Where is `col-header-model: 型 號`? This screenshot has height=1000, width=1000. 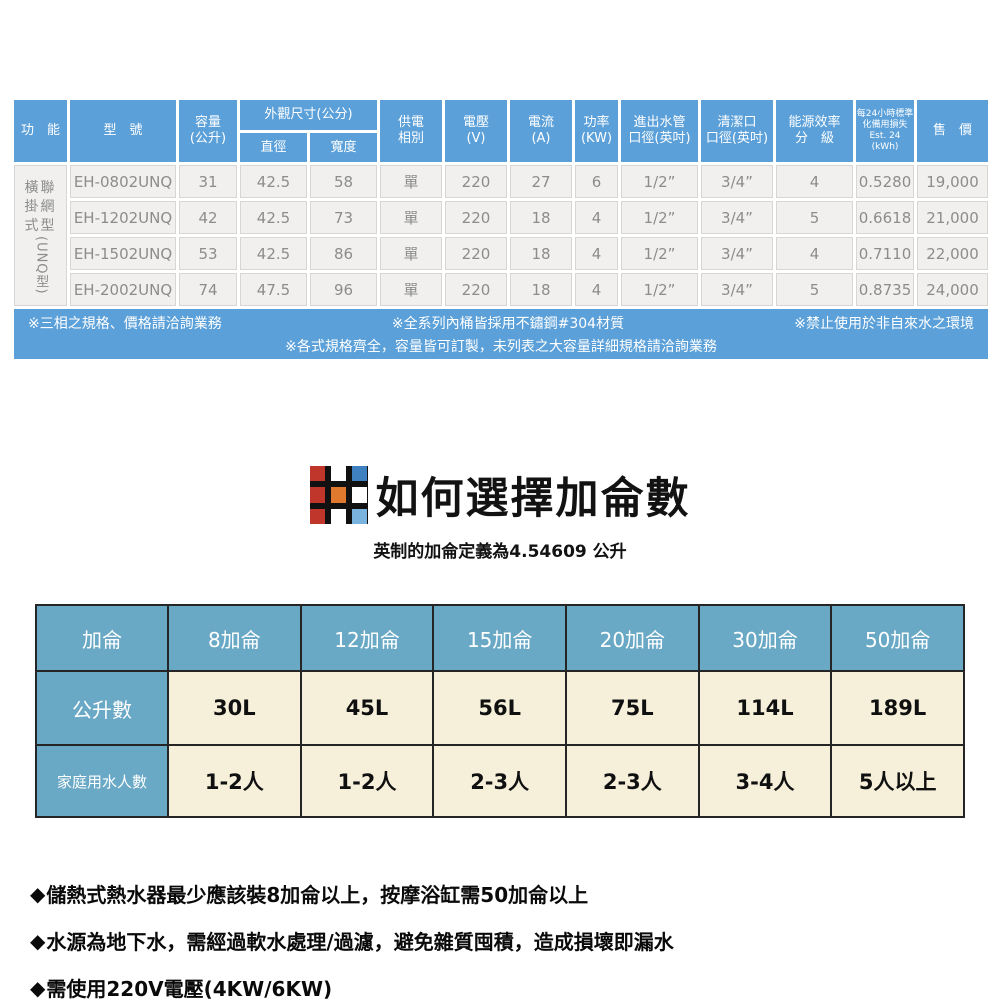 col-header-model: 型 號 is located at coordinates (123, 131).